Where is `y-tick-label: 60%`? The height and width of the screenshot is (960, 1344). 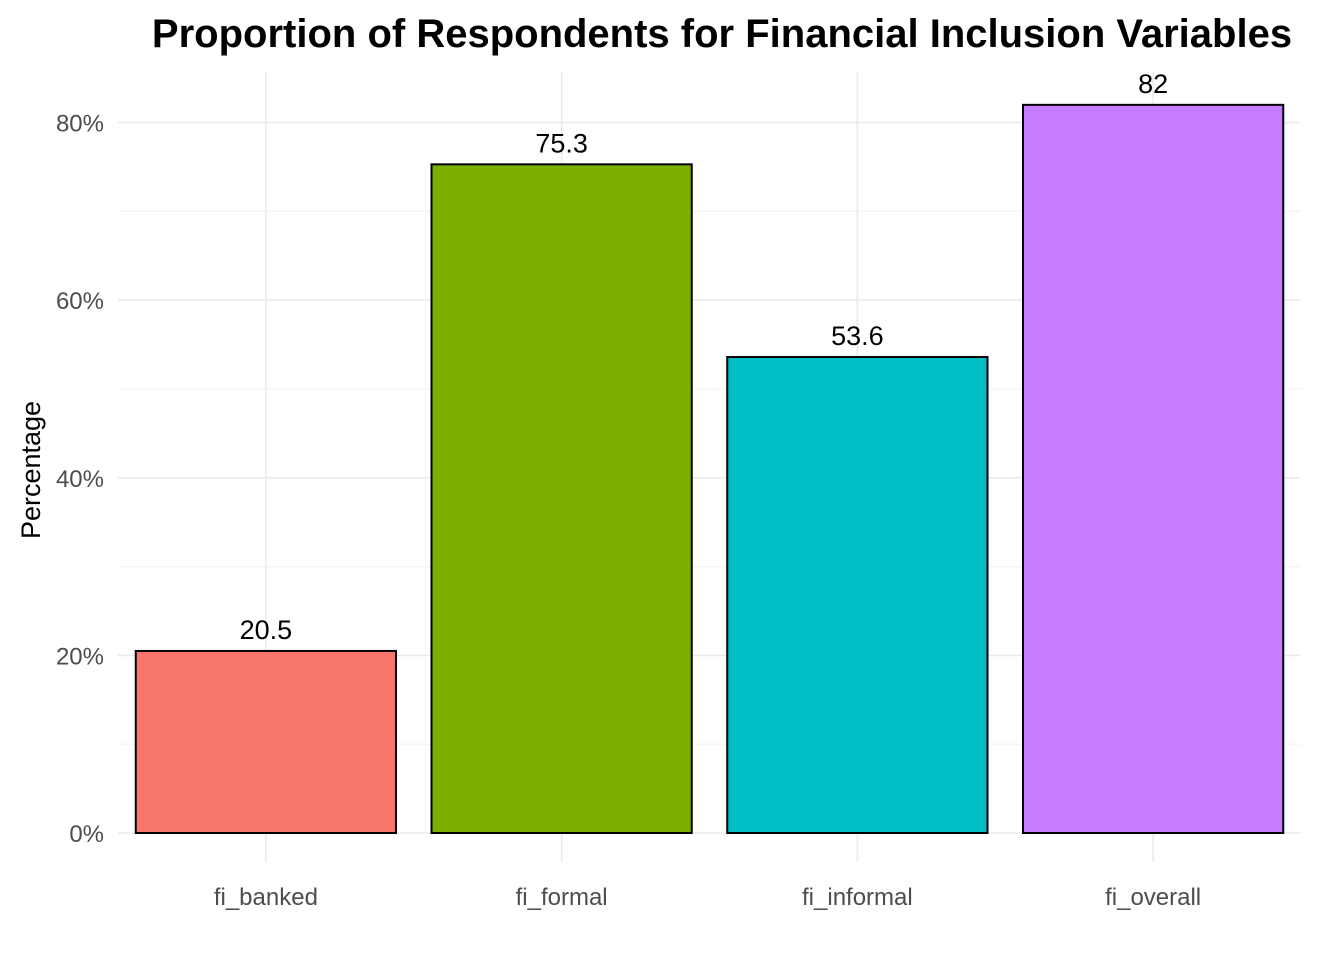
y-tick-label: 60% is located at coordinates (80, 301).